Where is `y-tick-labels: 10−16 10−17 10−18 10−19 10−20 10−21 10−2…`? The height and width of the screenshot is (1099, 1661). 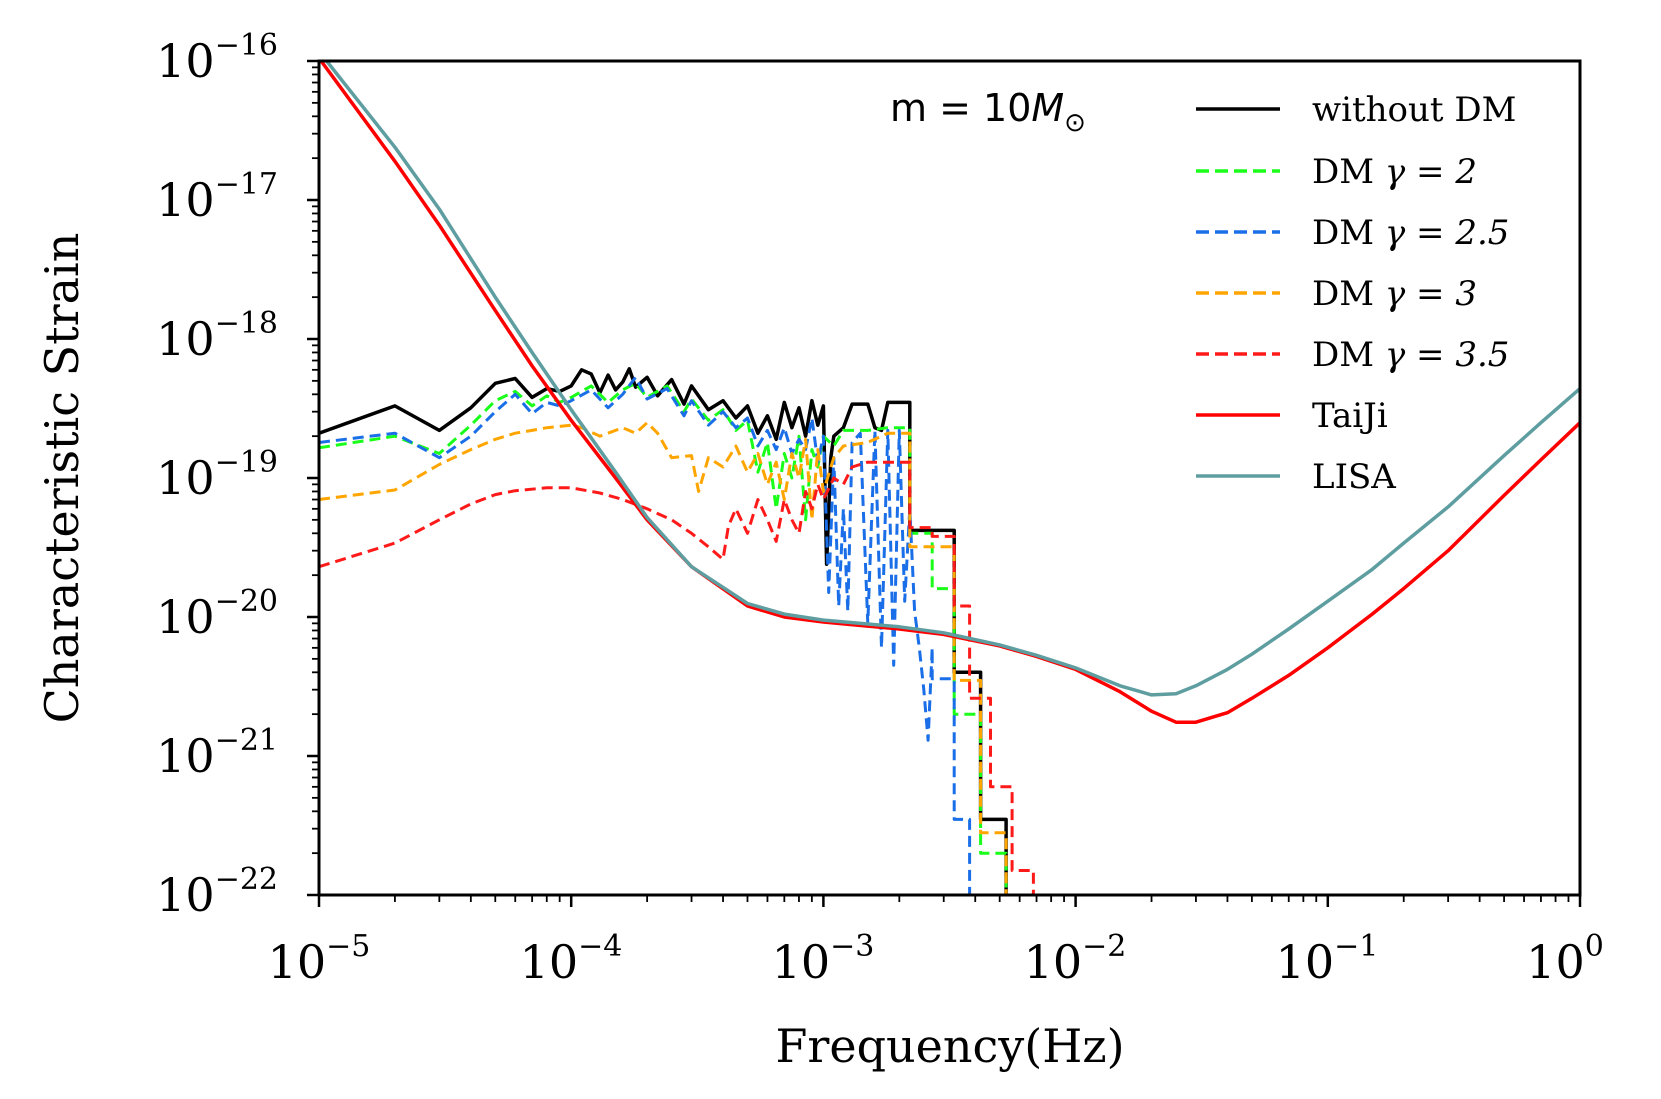
y-tick-labels: 10−16 10−17 10−18 10−19 10−20 10−21 10−2… is located at coordinates (217, 475).